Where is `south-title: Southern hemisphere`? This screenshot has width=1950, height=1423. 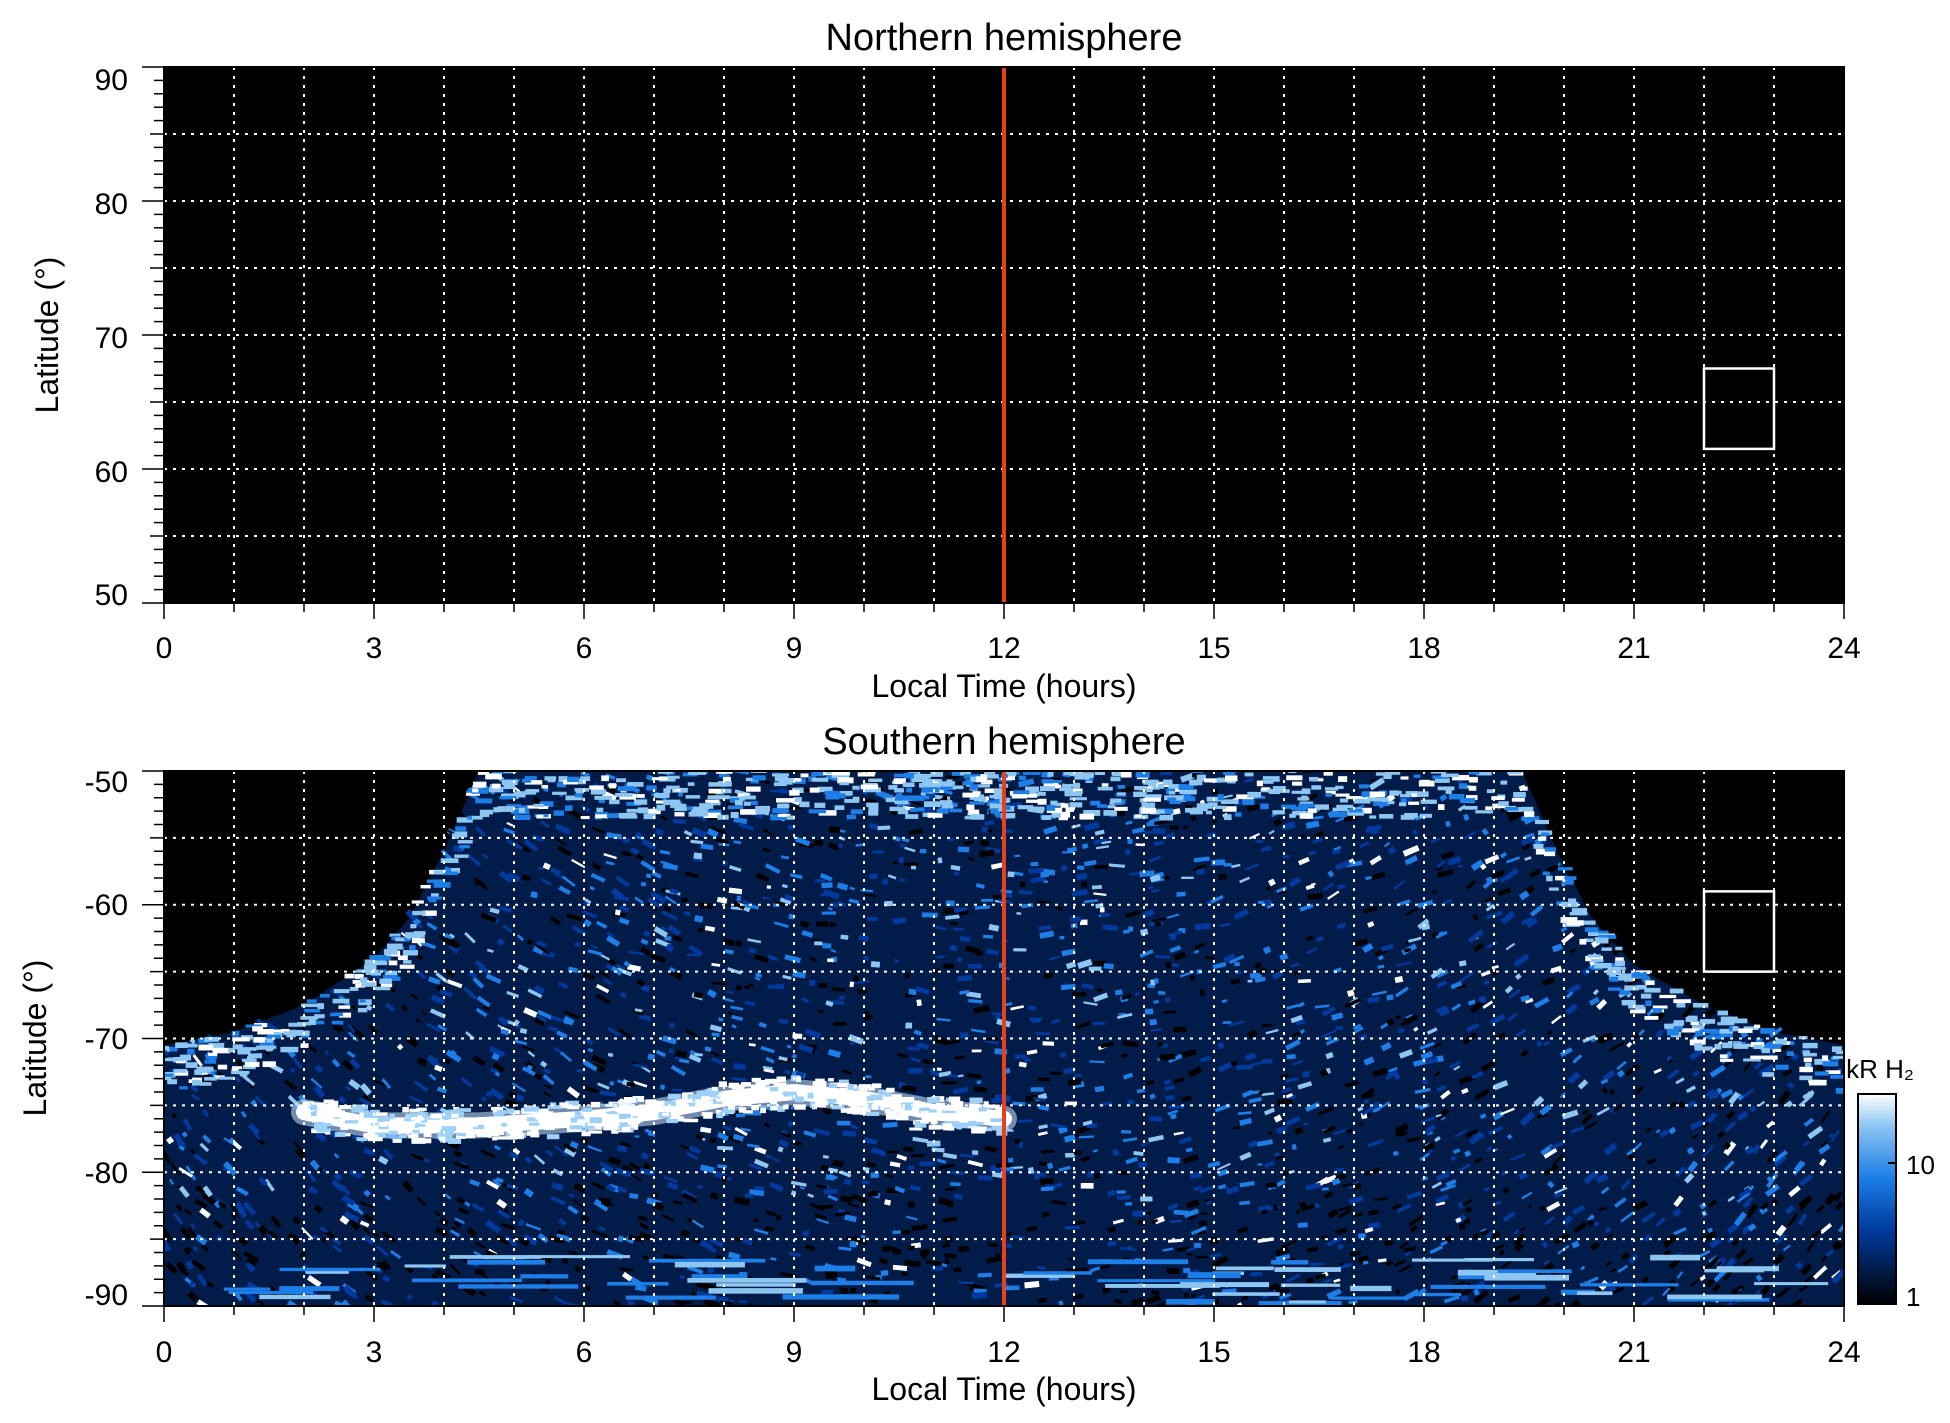 south-title: Southern hemisphere is located at coordinates (1003, 742).